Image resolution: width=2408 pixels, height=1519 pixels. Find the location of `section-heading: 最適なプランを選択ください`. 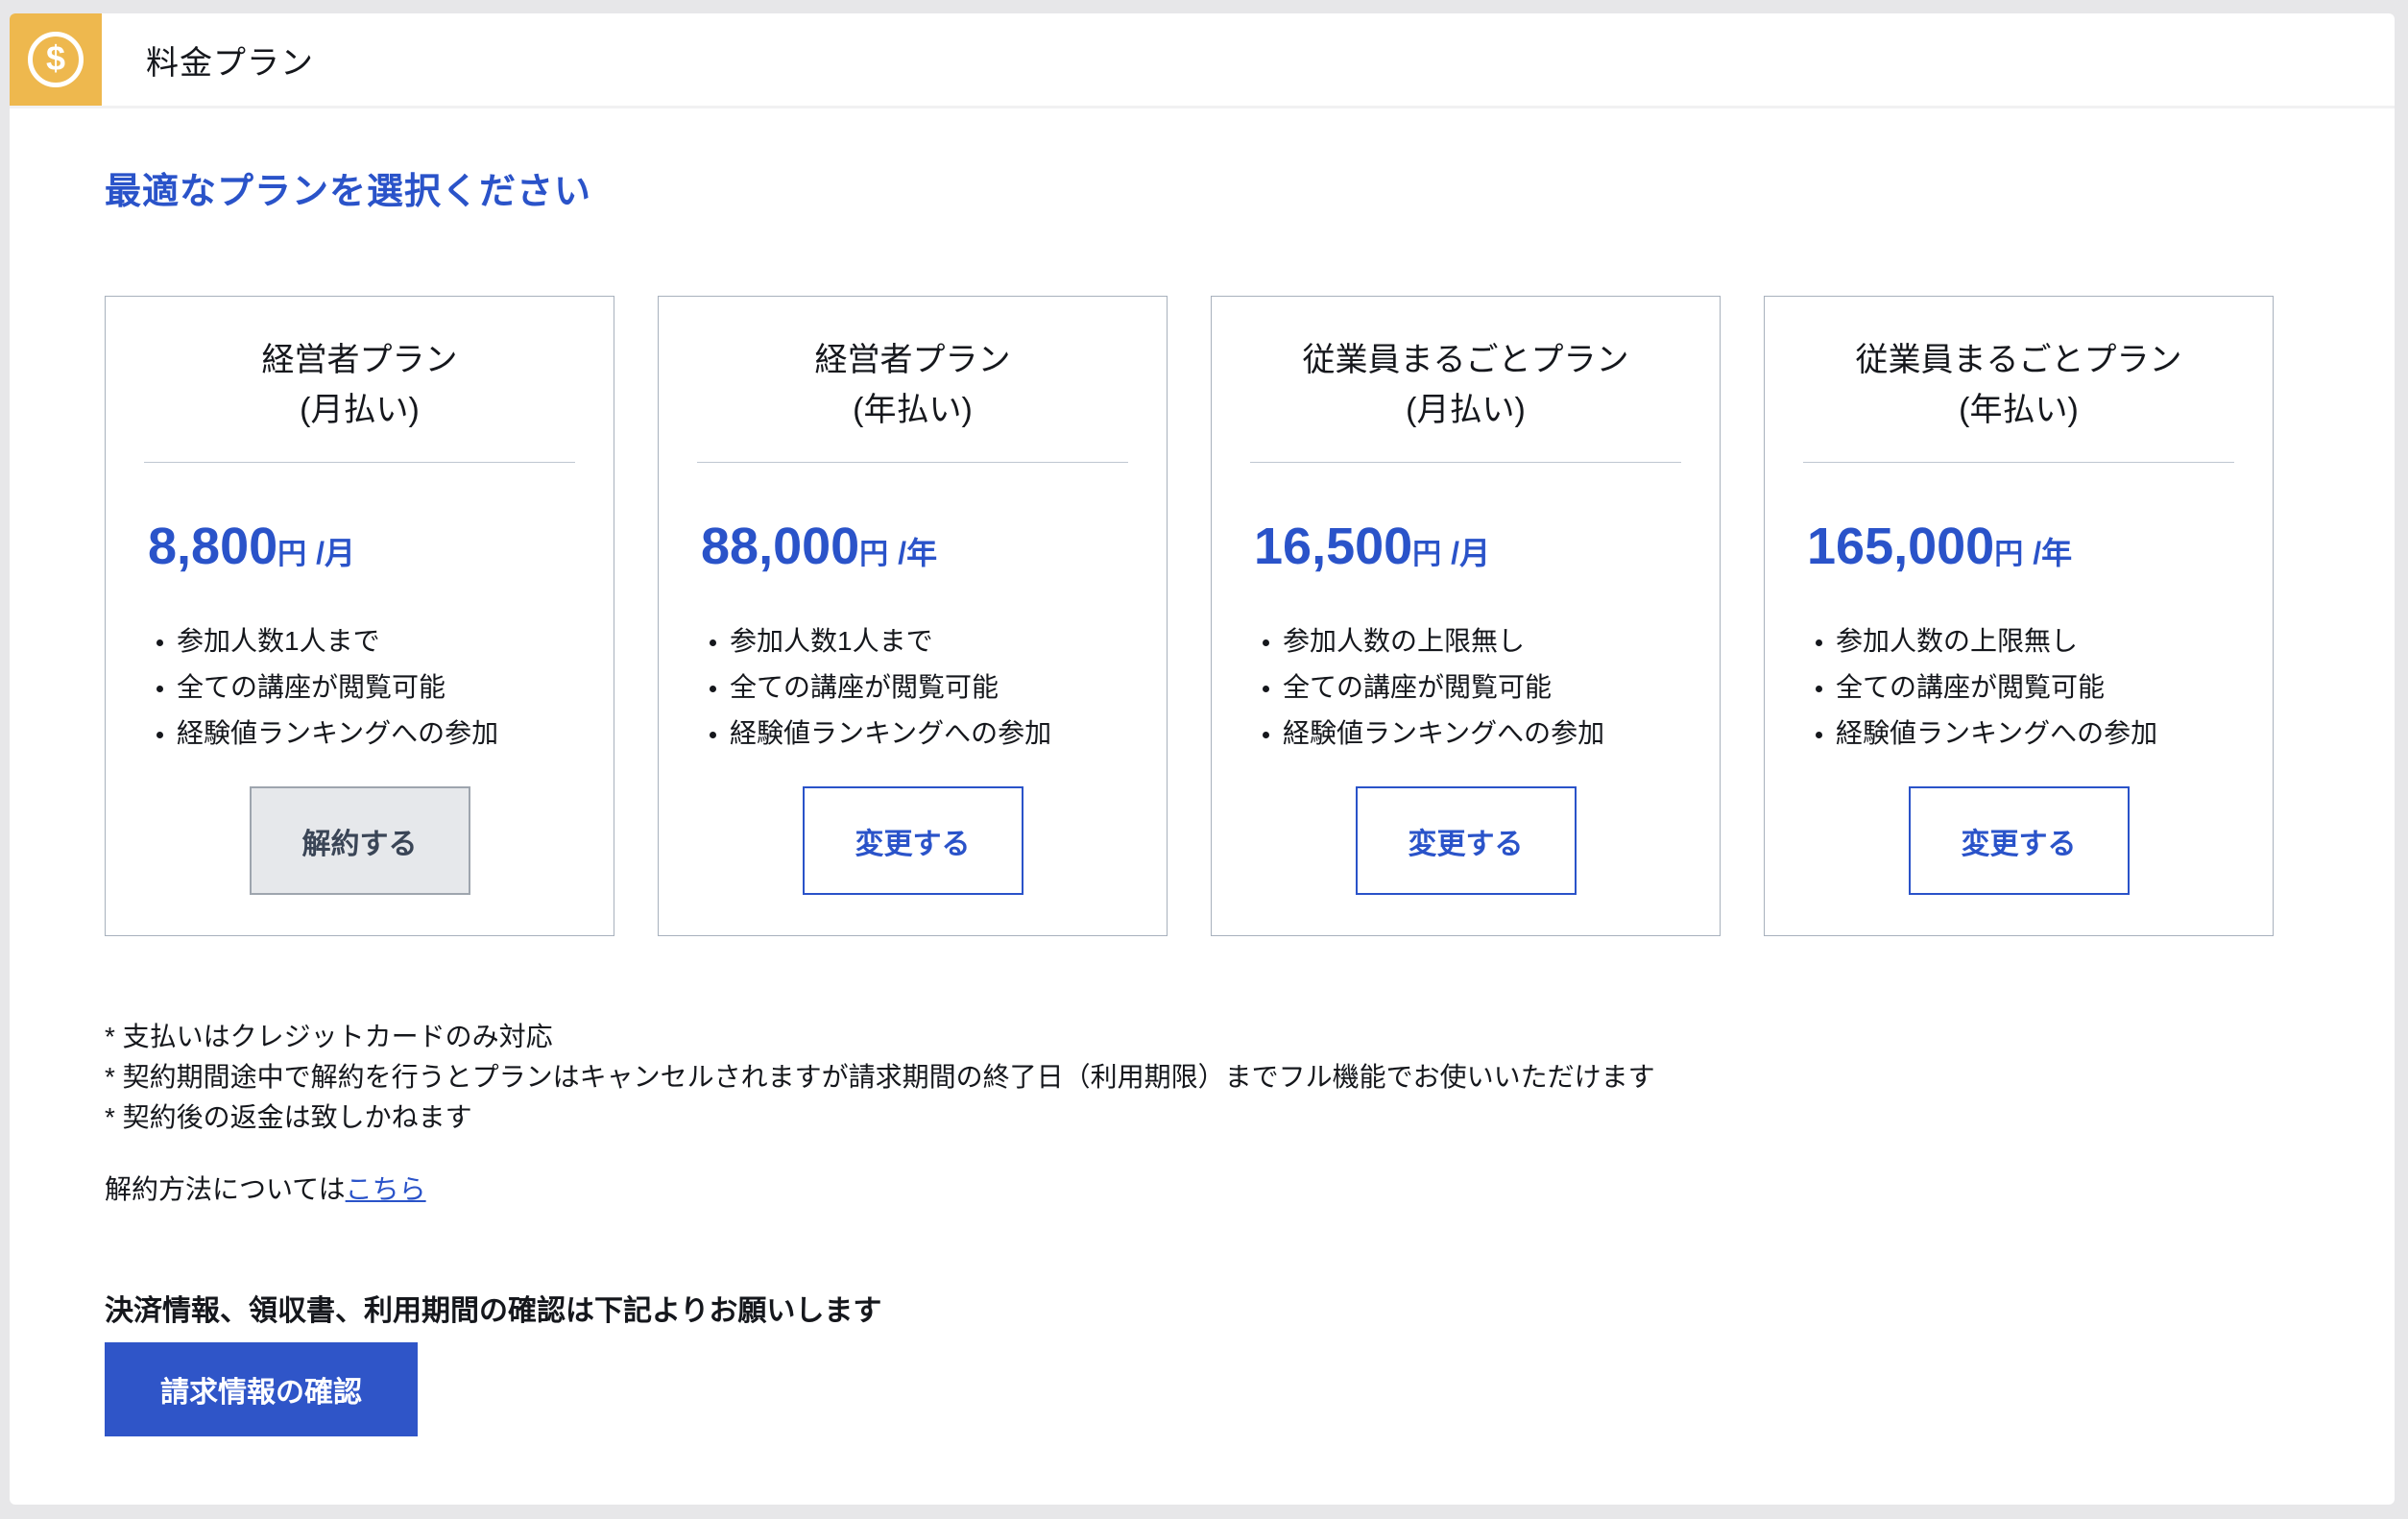

section-heading: 最適なプランを選択ください is located at coordinates (349, 192).